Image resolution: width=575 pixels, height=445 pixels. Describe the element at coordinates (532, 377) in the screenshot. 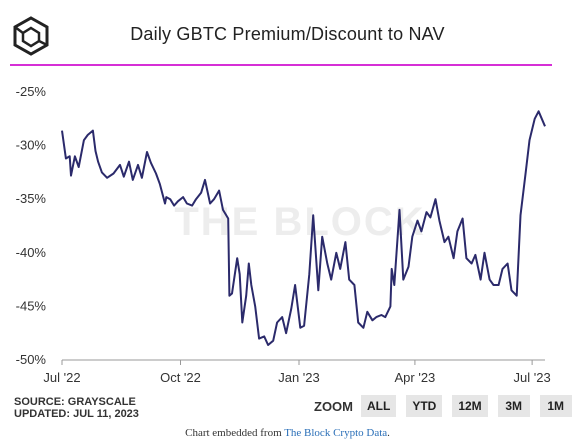

I see `x-tick-label: Jul '23` at that location.